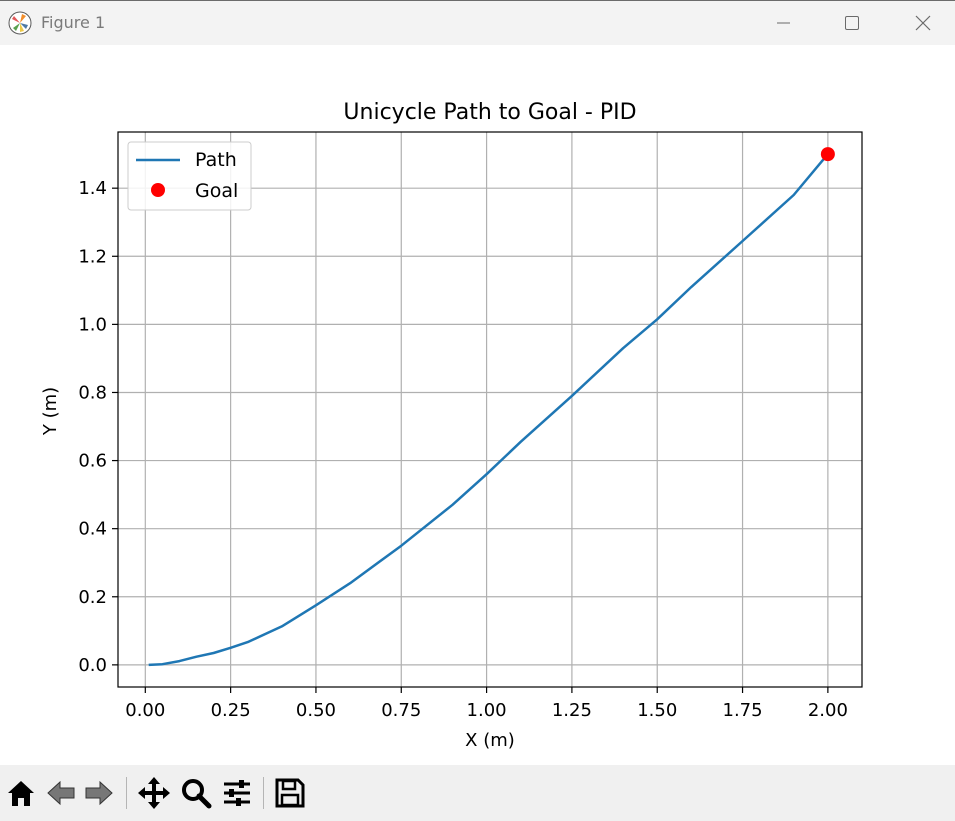 The width and height of the screenshot is (955, 821). I want to click on maximize-button, so click(852, 23).